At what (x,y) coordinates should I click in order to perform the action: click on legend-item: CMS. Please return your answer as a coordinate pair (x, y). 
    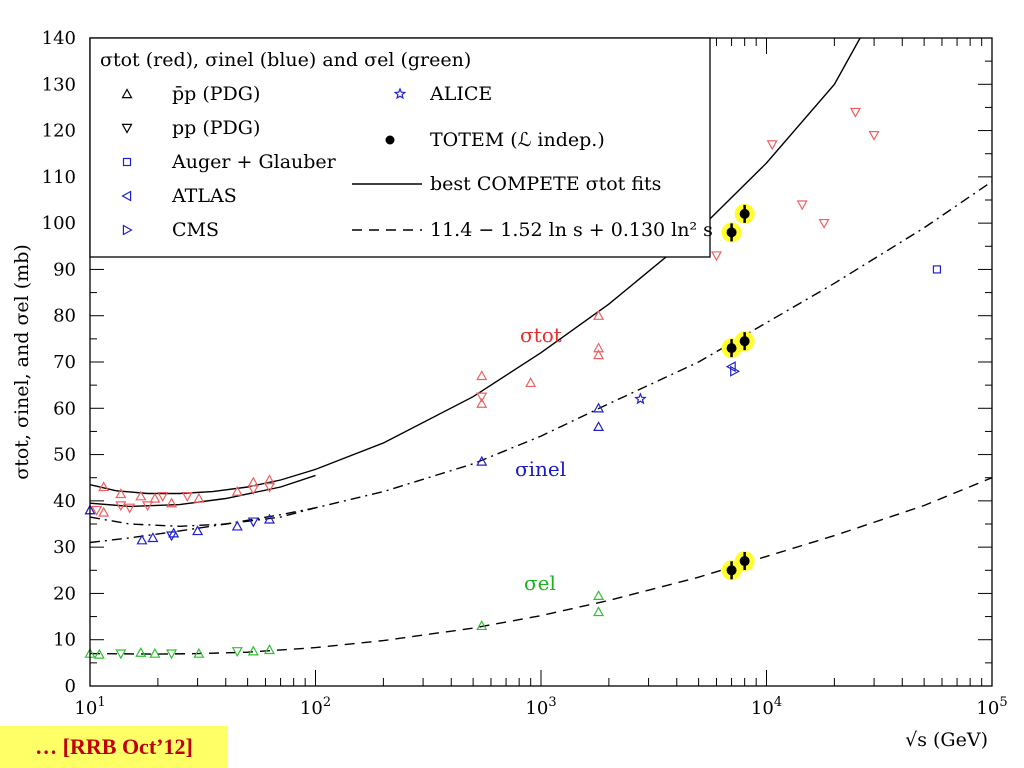
    Looking at the image, I should click on (195, 230).